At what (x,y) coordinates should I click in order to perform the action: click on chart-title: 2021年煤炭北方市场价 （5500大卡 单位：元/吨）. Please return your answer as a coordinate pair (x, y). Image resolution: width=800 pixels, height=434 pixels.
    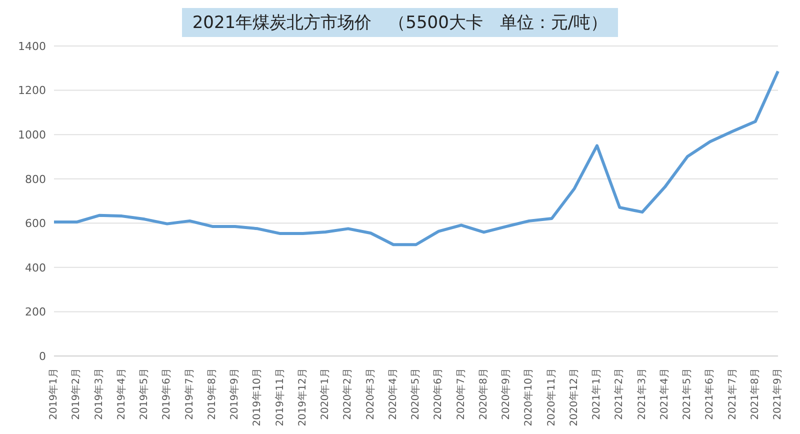
    Looking at the image, I should click on (400, 22).